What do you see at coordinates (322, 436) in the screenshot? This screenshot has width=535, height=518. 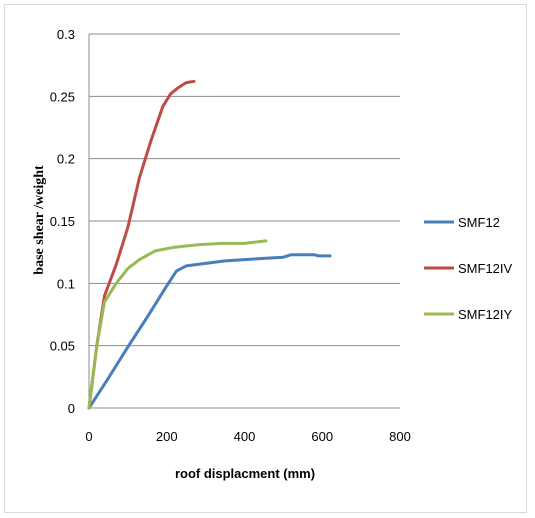 I see `x-tick-label: 600` at bounding box center [322, 436].